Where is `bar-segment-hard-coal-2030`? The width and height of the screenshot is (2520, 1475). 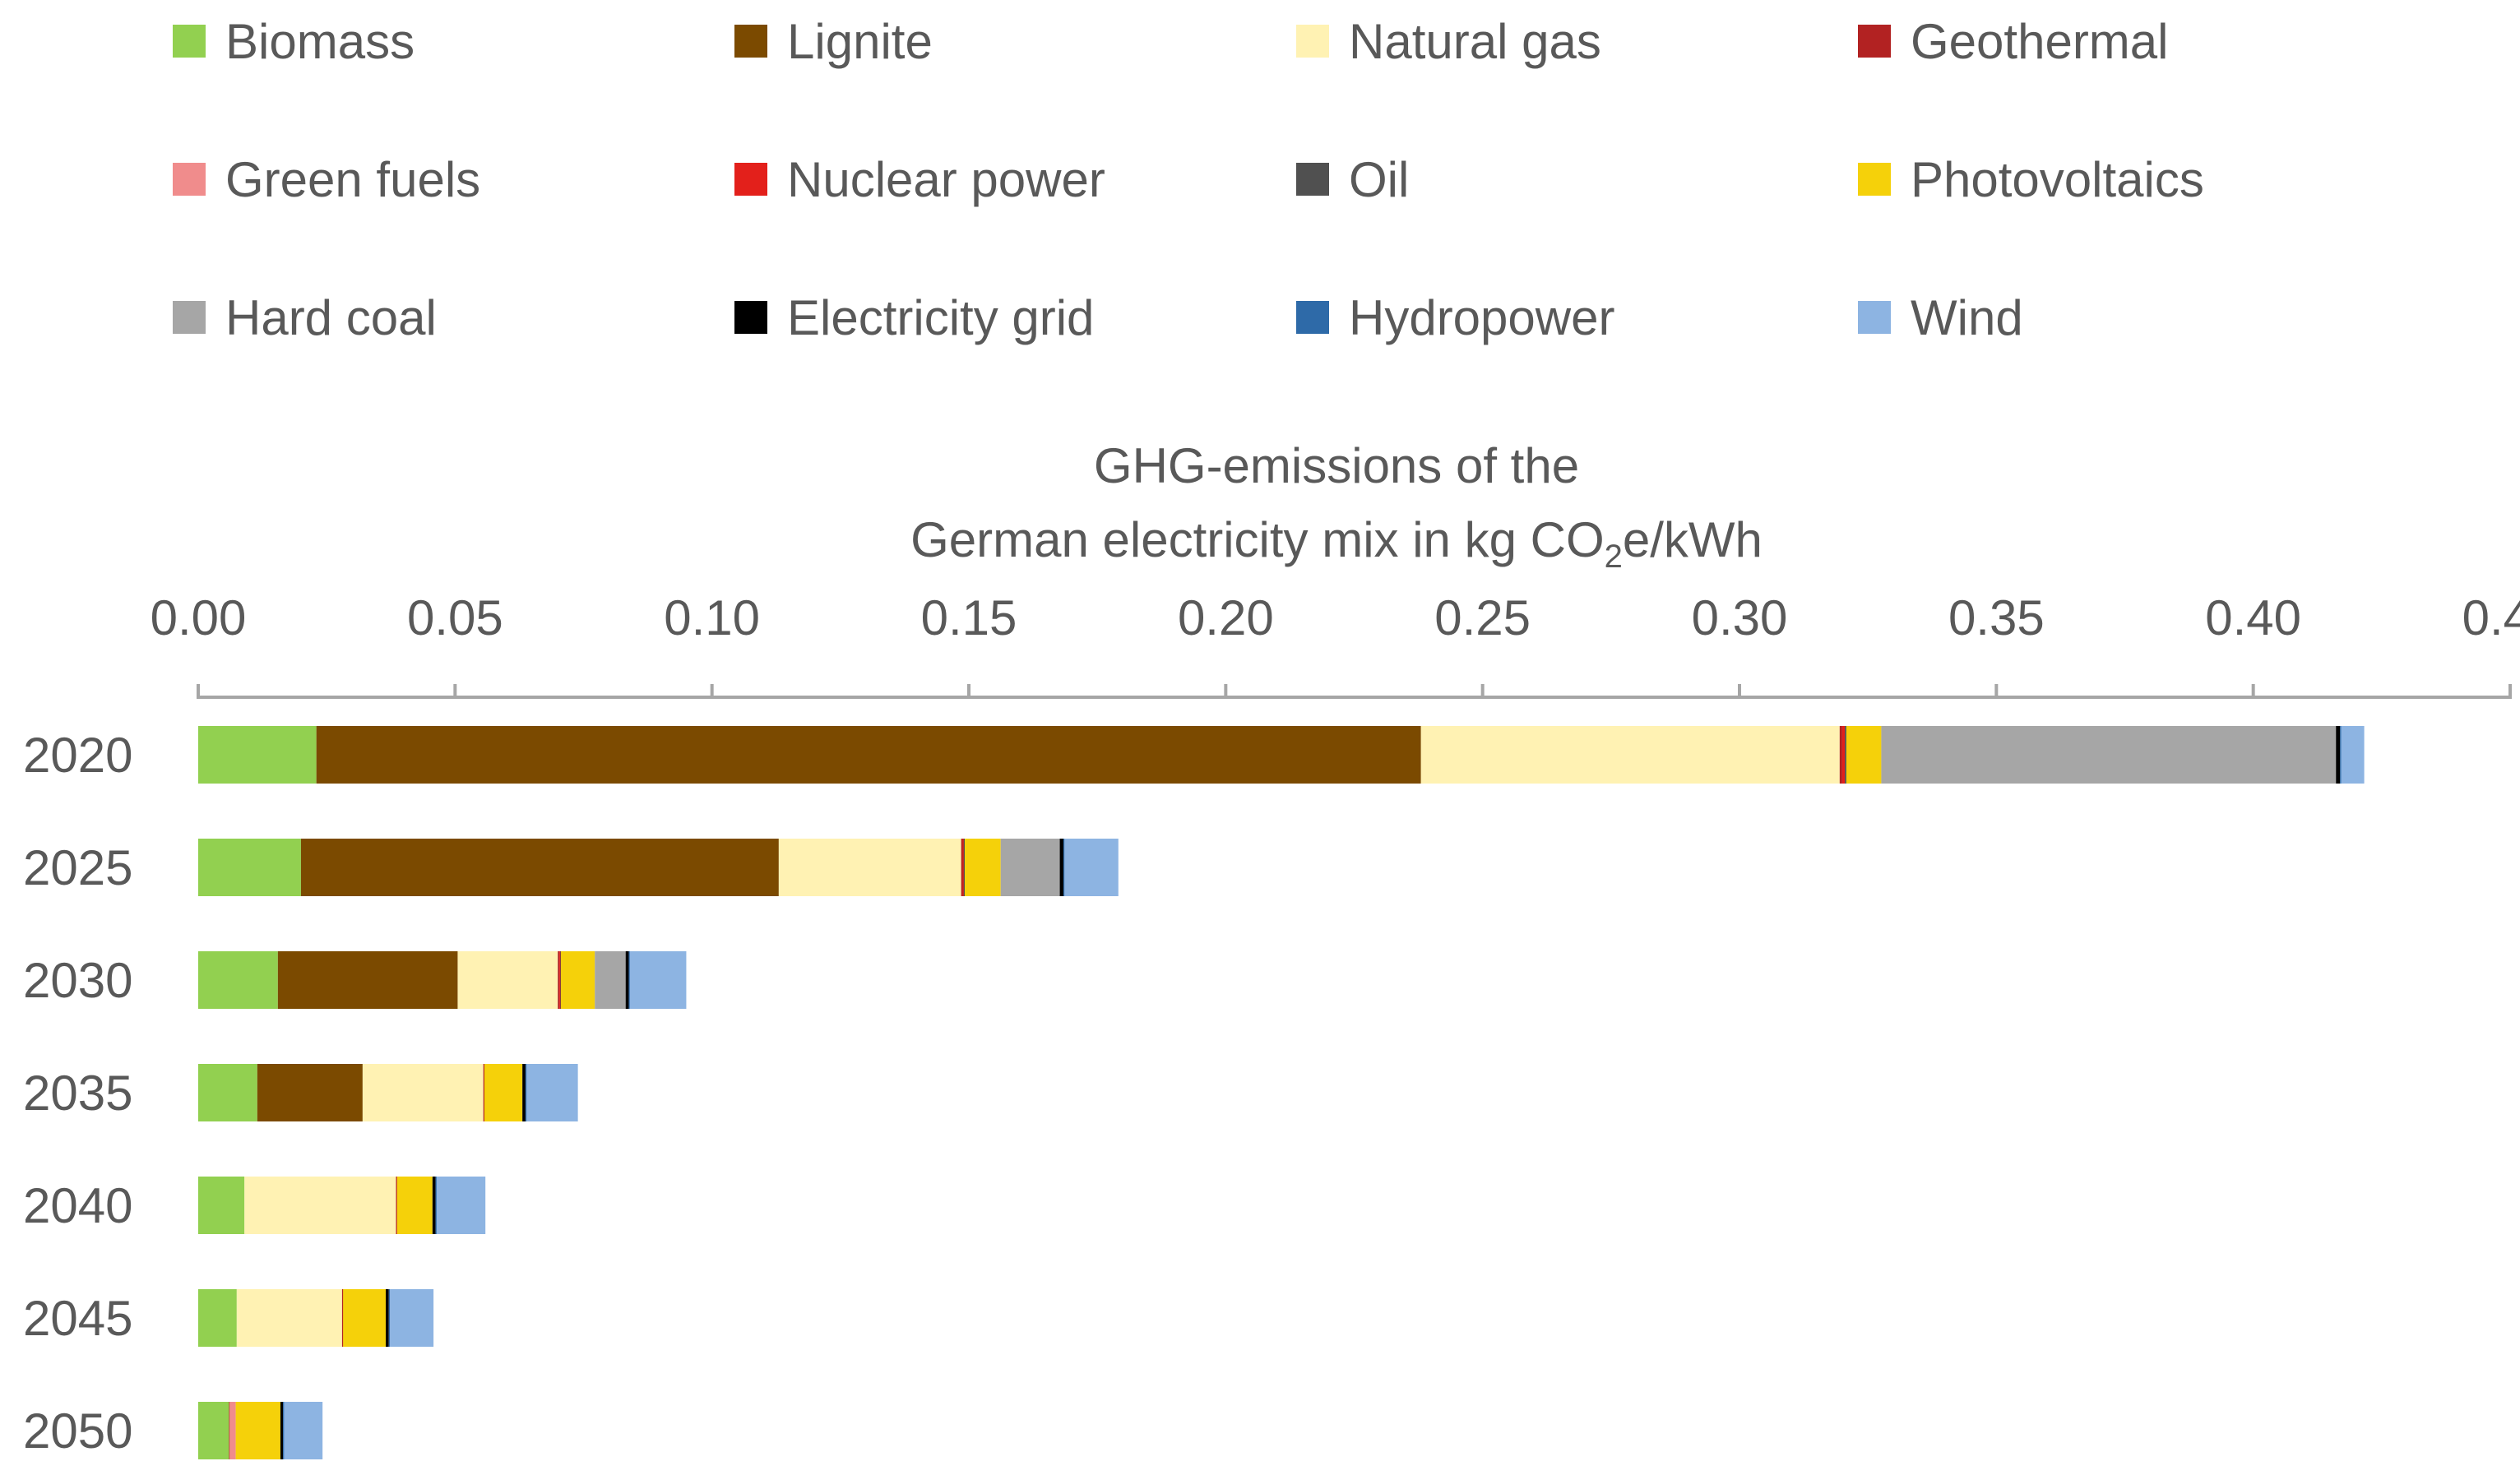 bar-segment-hard-coal-2030 is located at coordinates (610, 980).